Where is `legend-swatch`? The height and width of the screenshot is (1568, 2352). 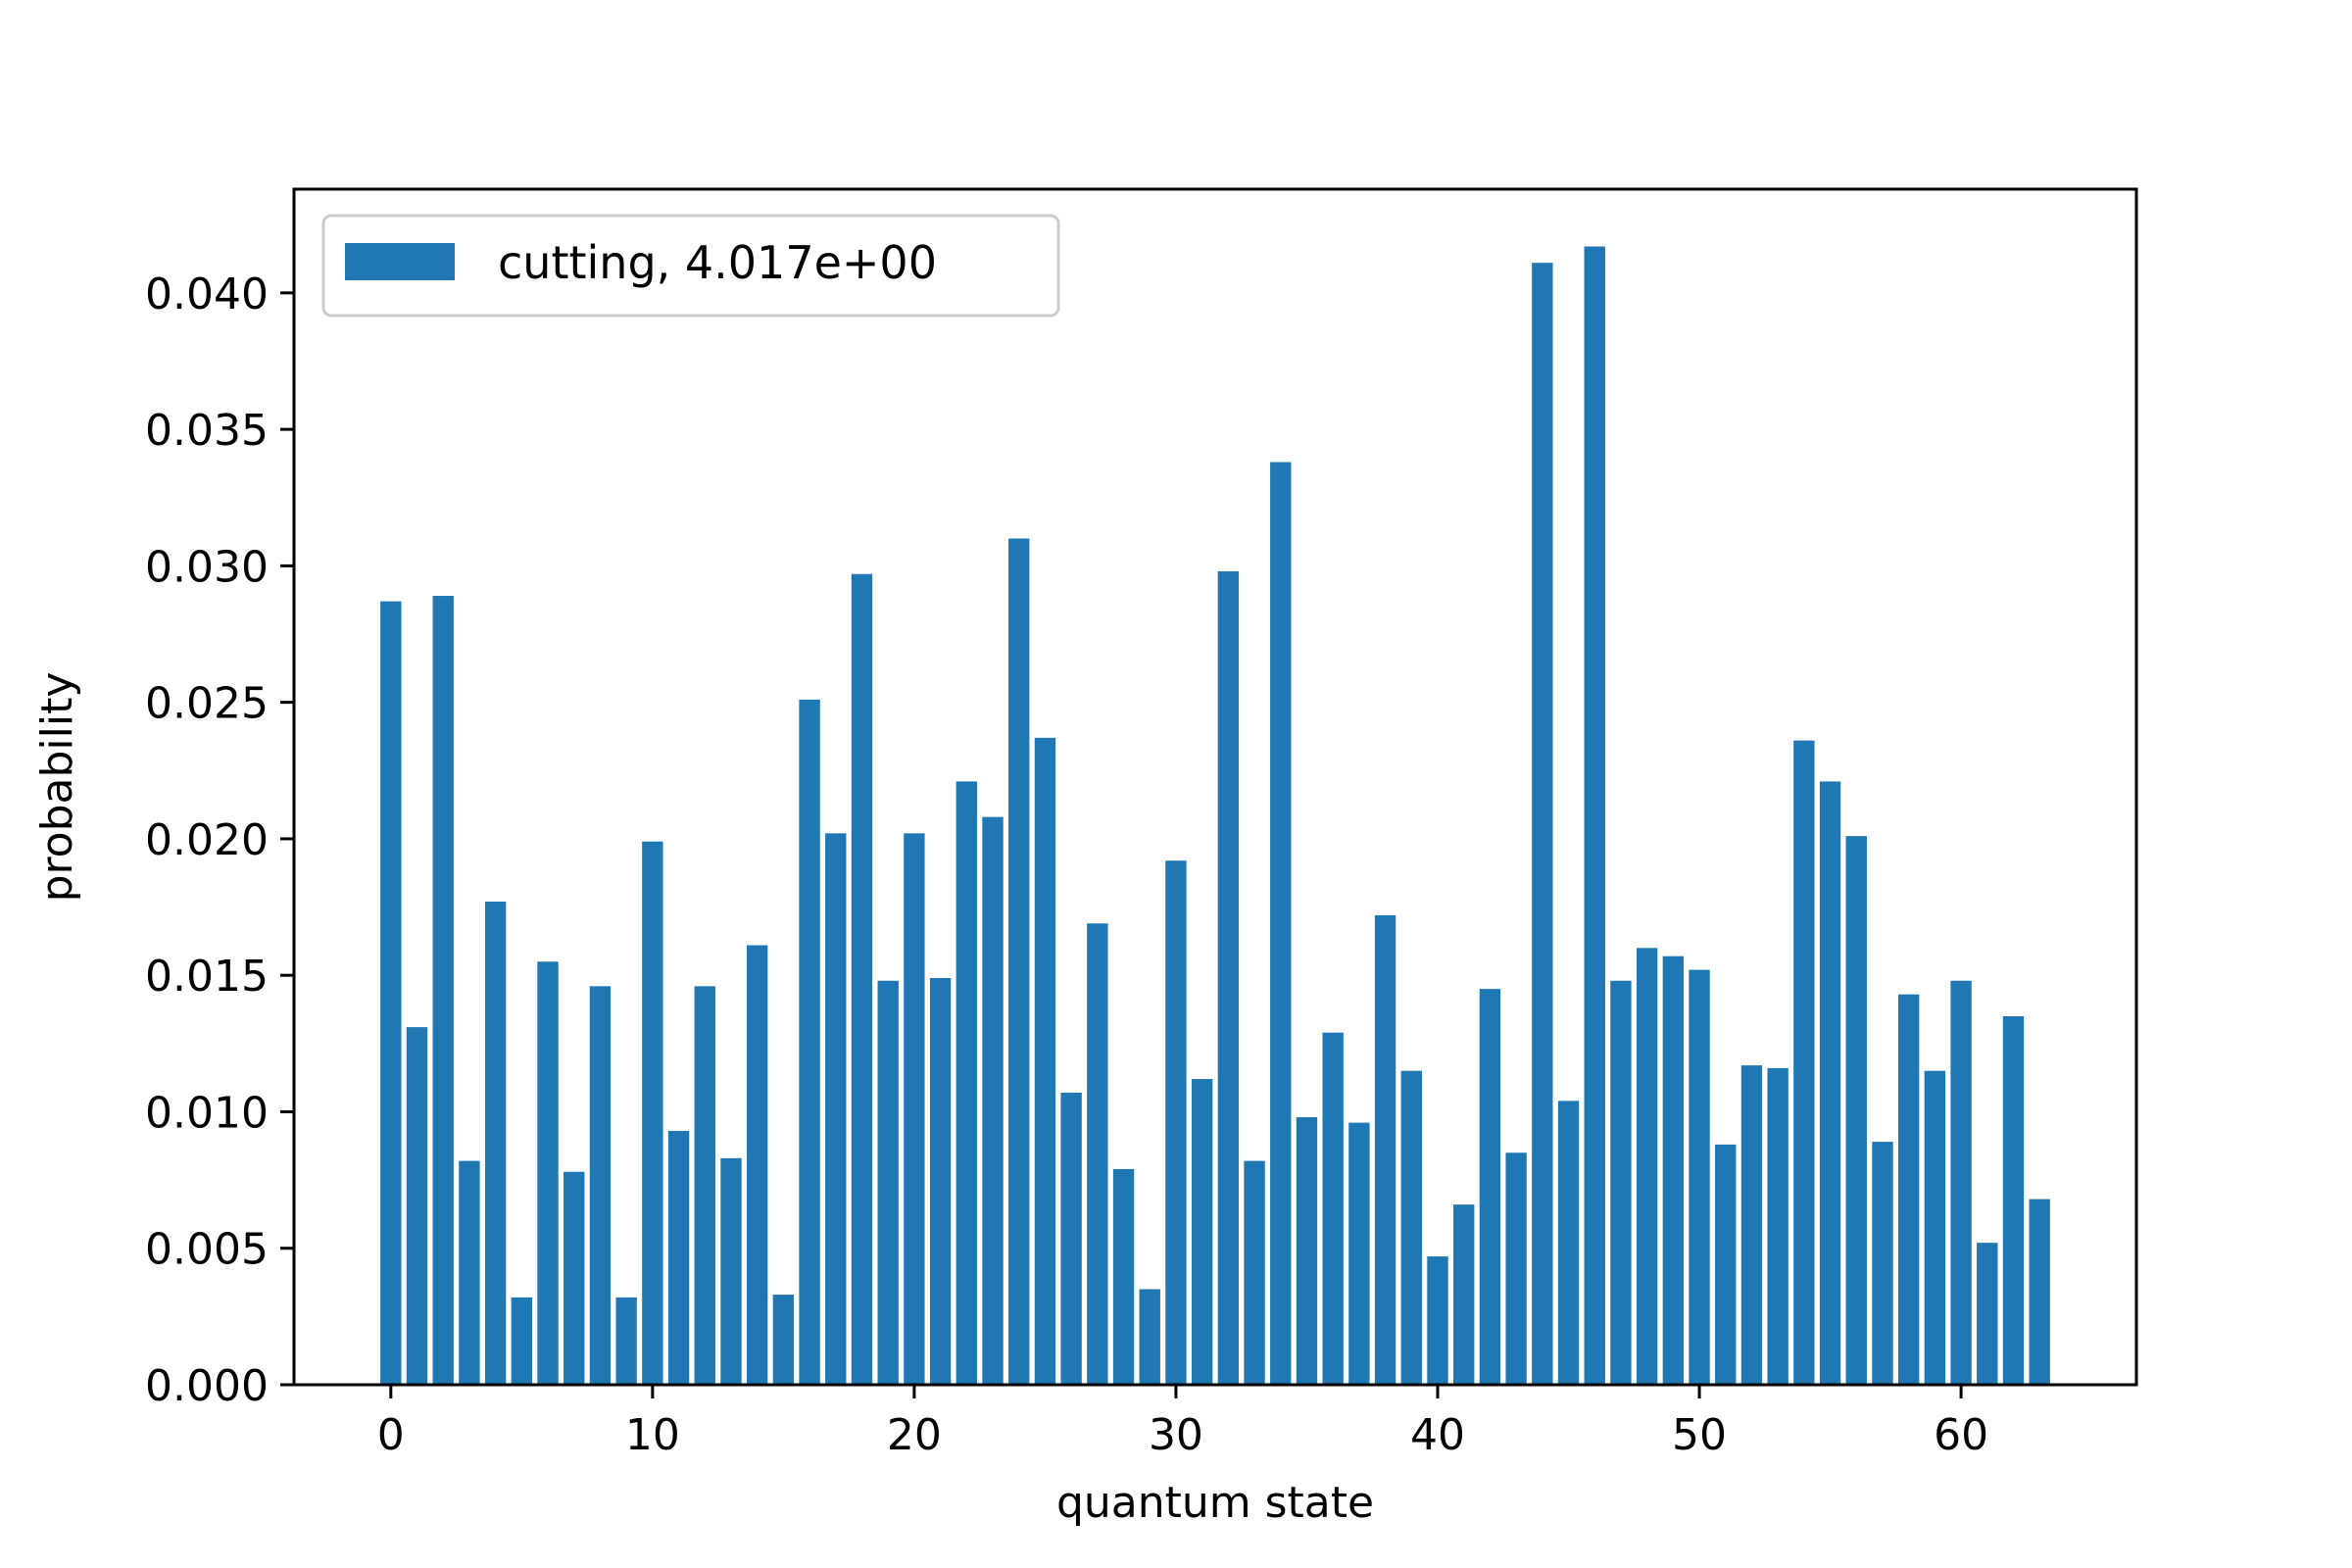 legend-swatch is located at coordinates (400, 261).